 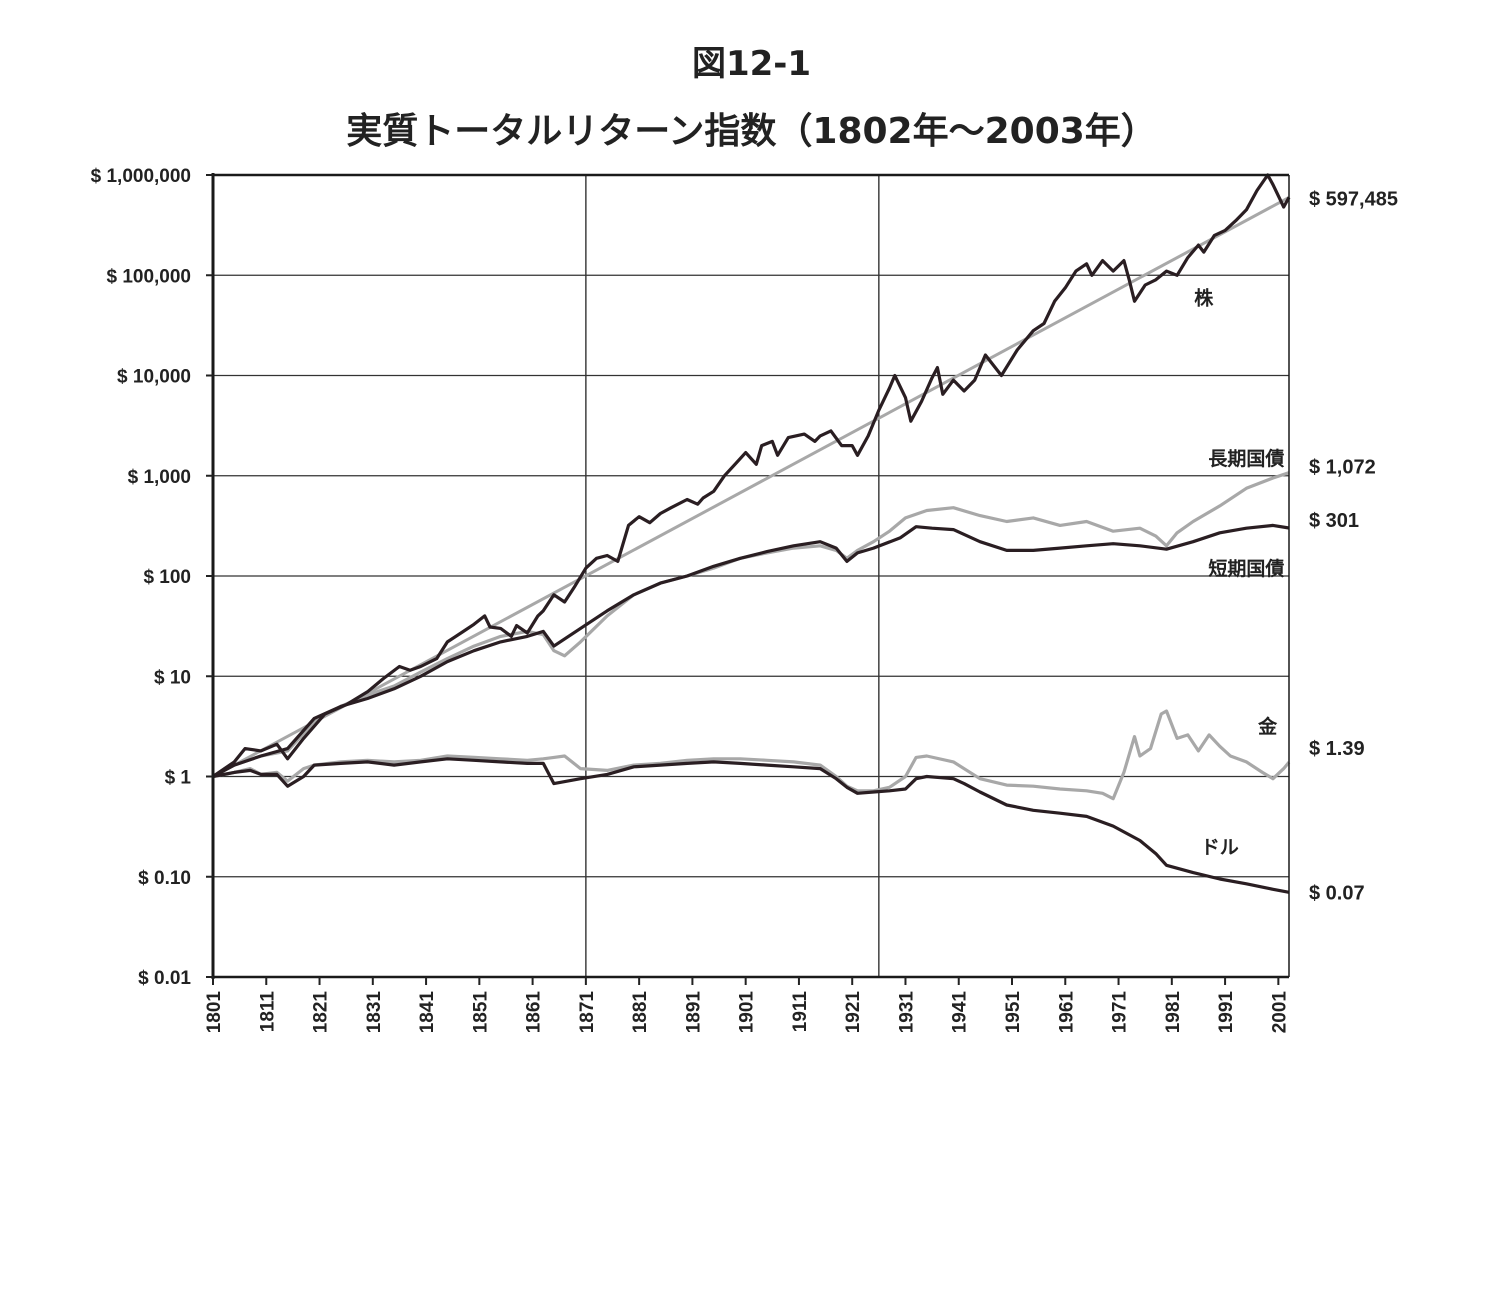 What do you see at coordinates (1337, 749) in the screenshot?
I see `series-end-label: $ 1.39` at bounding box center [1337, 749].